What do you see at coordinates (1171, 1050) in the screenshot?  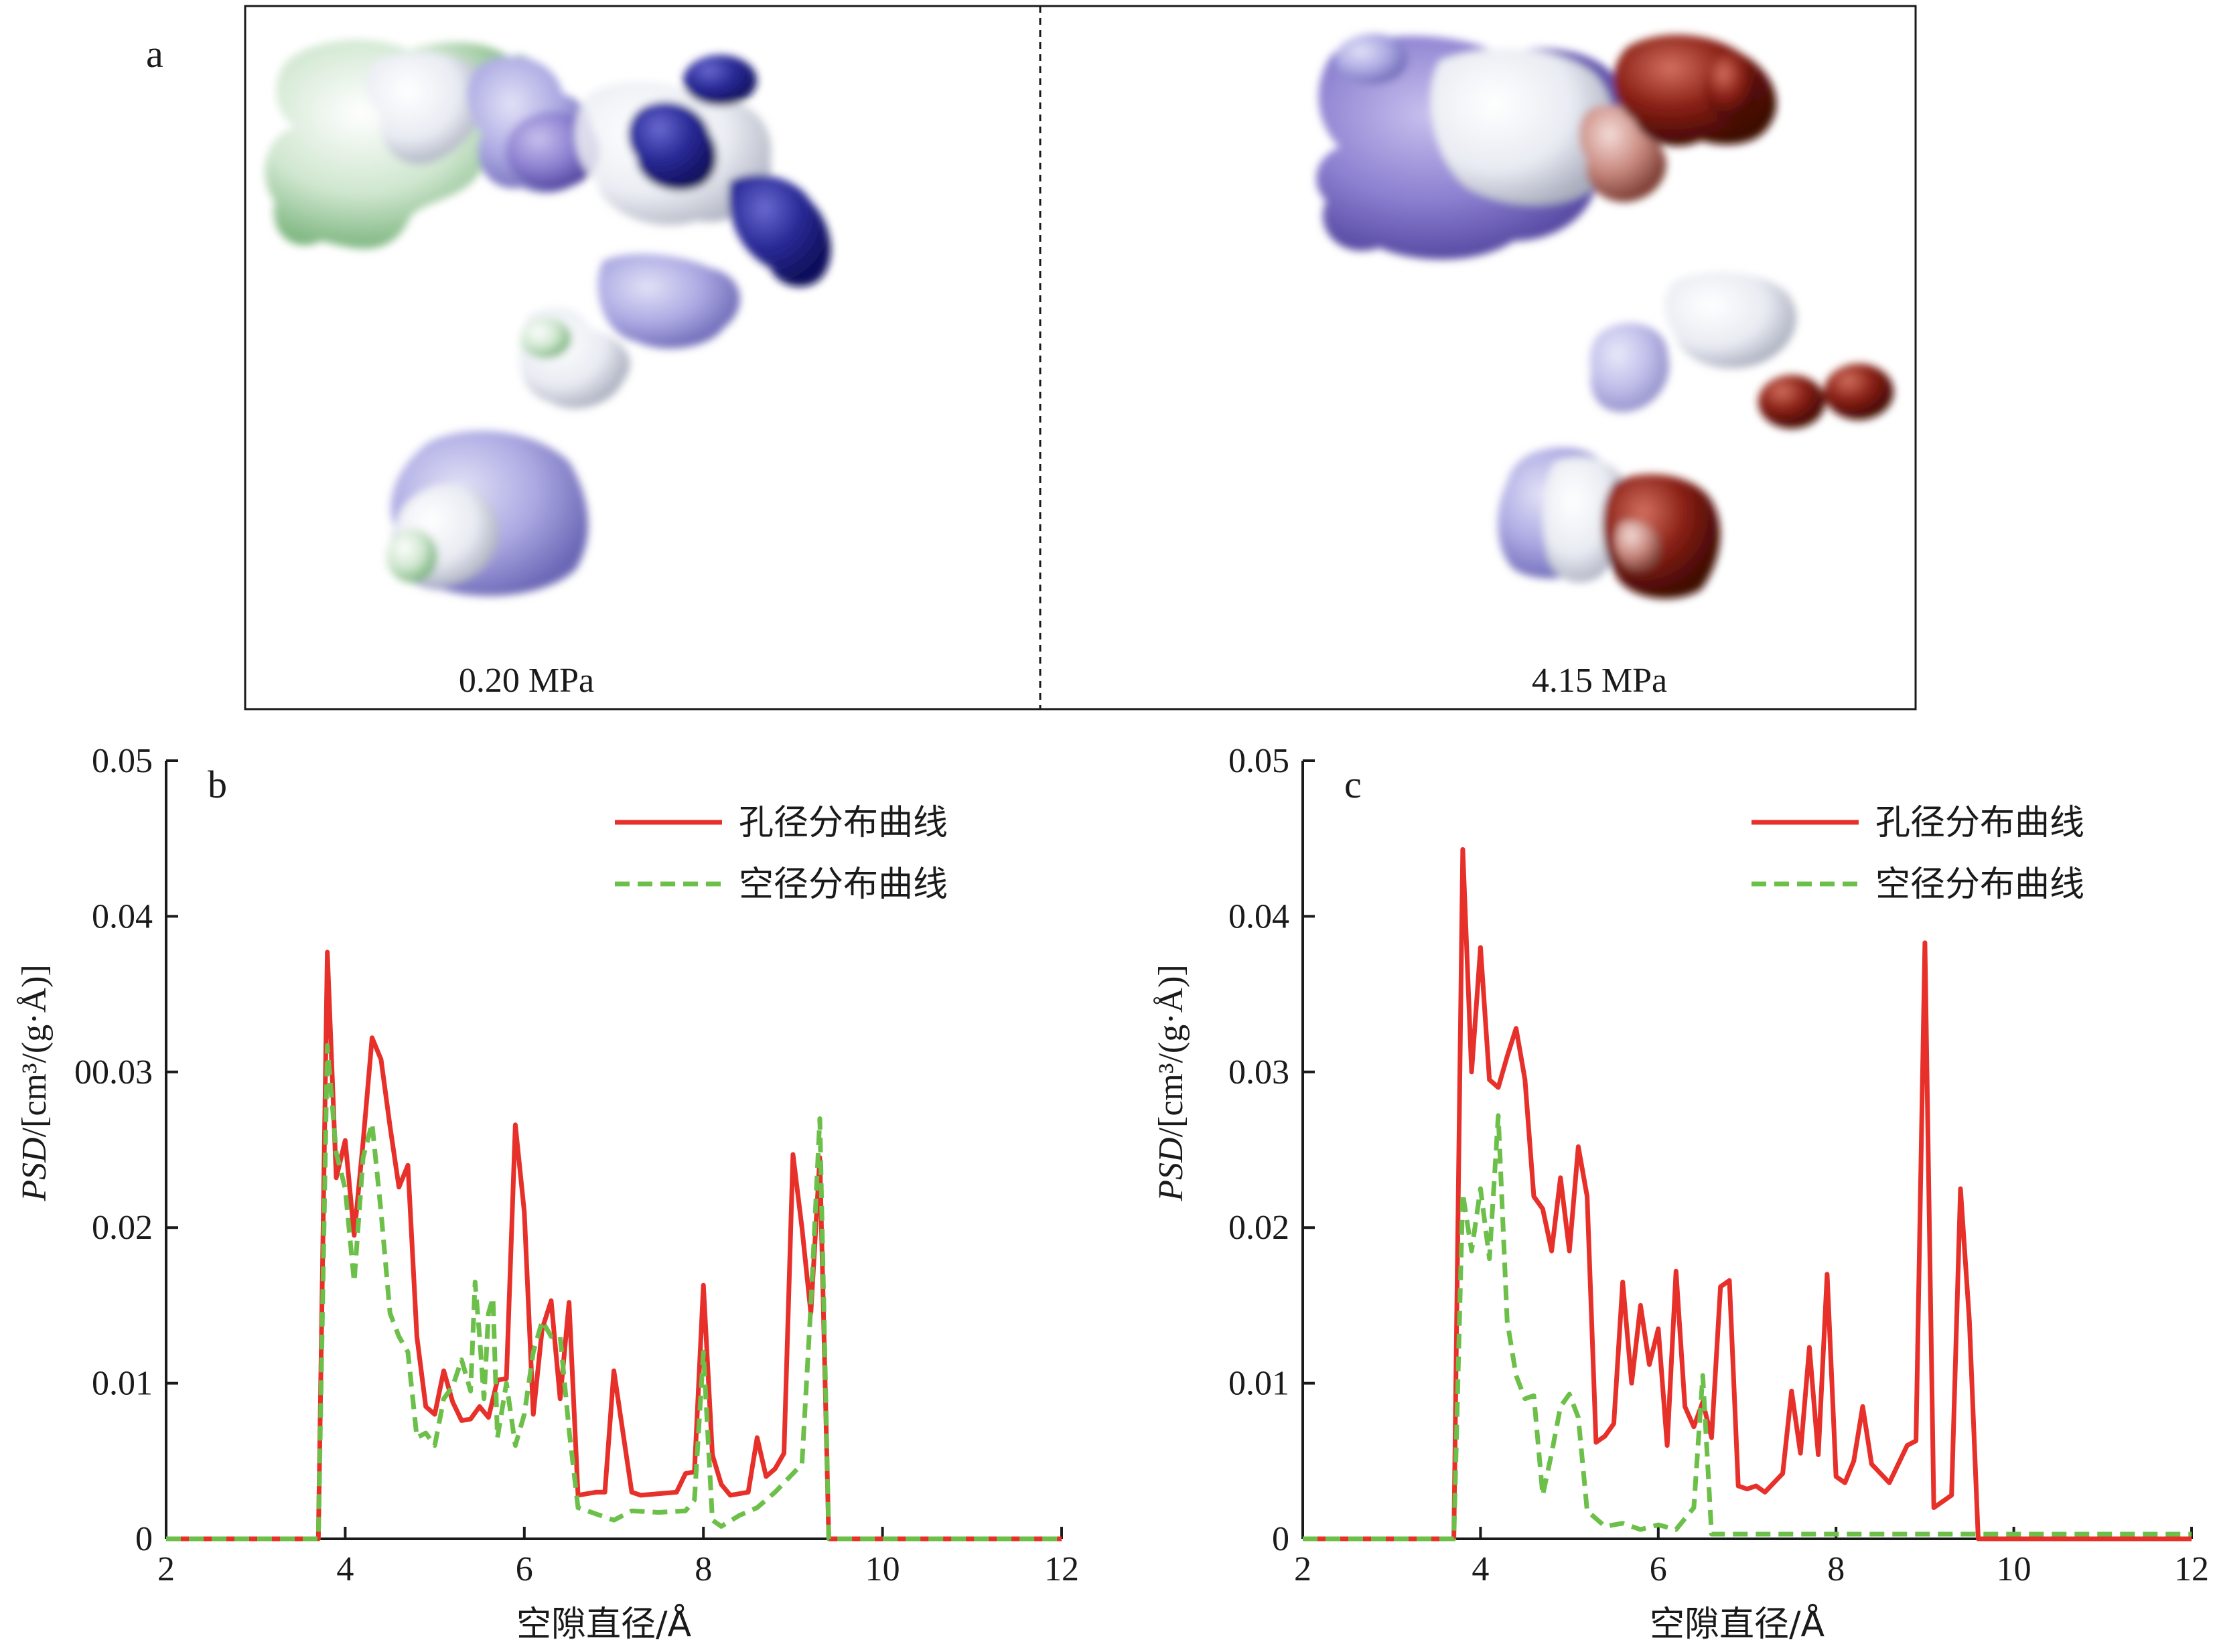 I see `chart-c-y-axis-title-unit: /[cm³/(g·Å)]` at bounding box center [1171, 1050].